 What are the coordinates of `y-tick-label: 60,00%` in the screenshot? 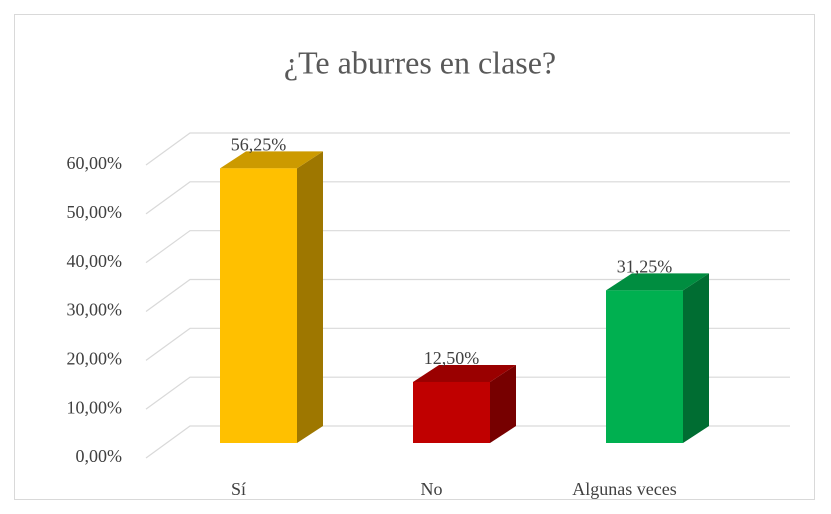 It's located at (95, 163).